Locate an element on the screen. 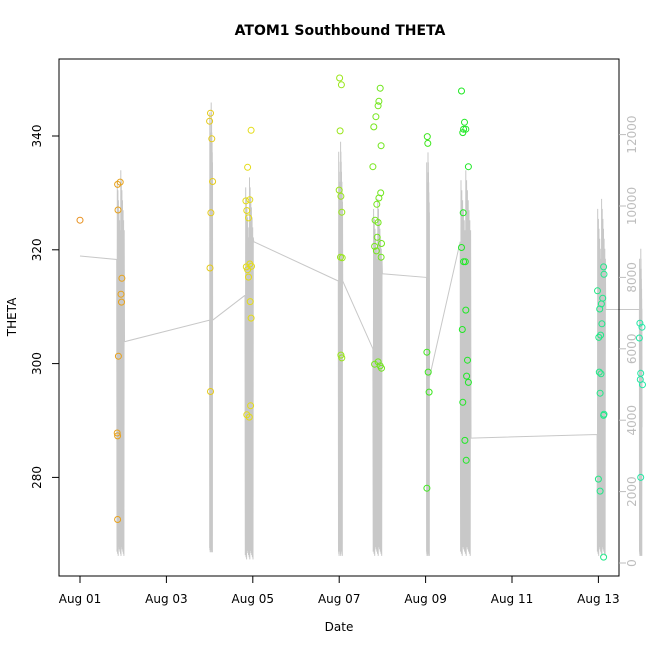  y2-tick-label: 12000 is located at coordinates (632, 135).